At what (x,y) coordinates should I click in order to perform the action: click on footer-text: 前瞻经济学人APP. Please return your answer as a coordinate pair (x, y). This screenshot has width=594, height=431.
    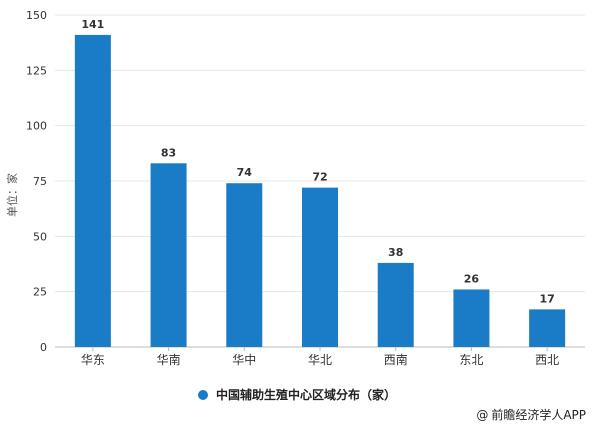
    Looking at the image, I should click on (538, 415).